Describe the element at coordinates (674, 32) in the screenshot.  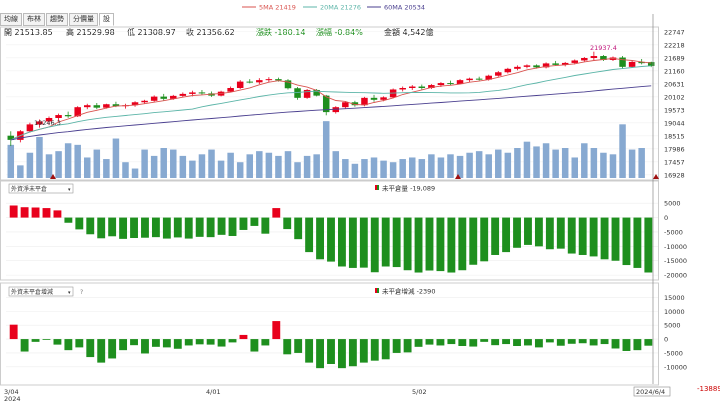
I see `y-tick-label: 22747` at that location.